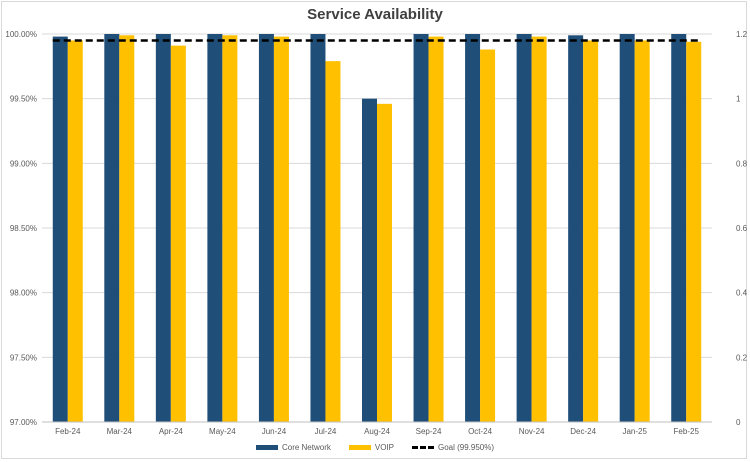 The width and height of the screenshot is (750, 462). Describe the element at coordinates (23, 99) in the screenshot. I see `y-tick-label: 99.50%` at that location.